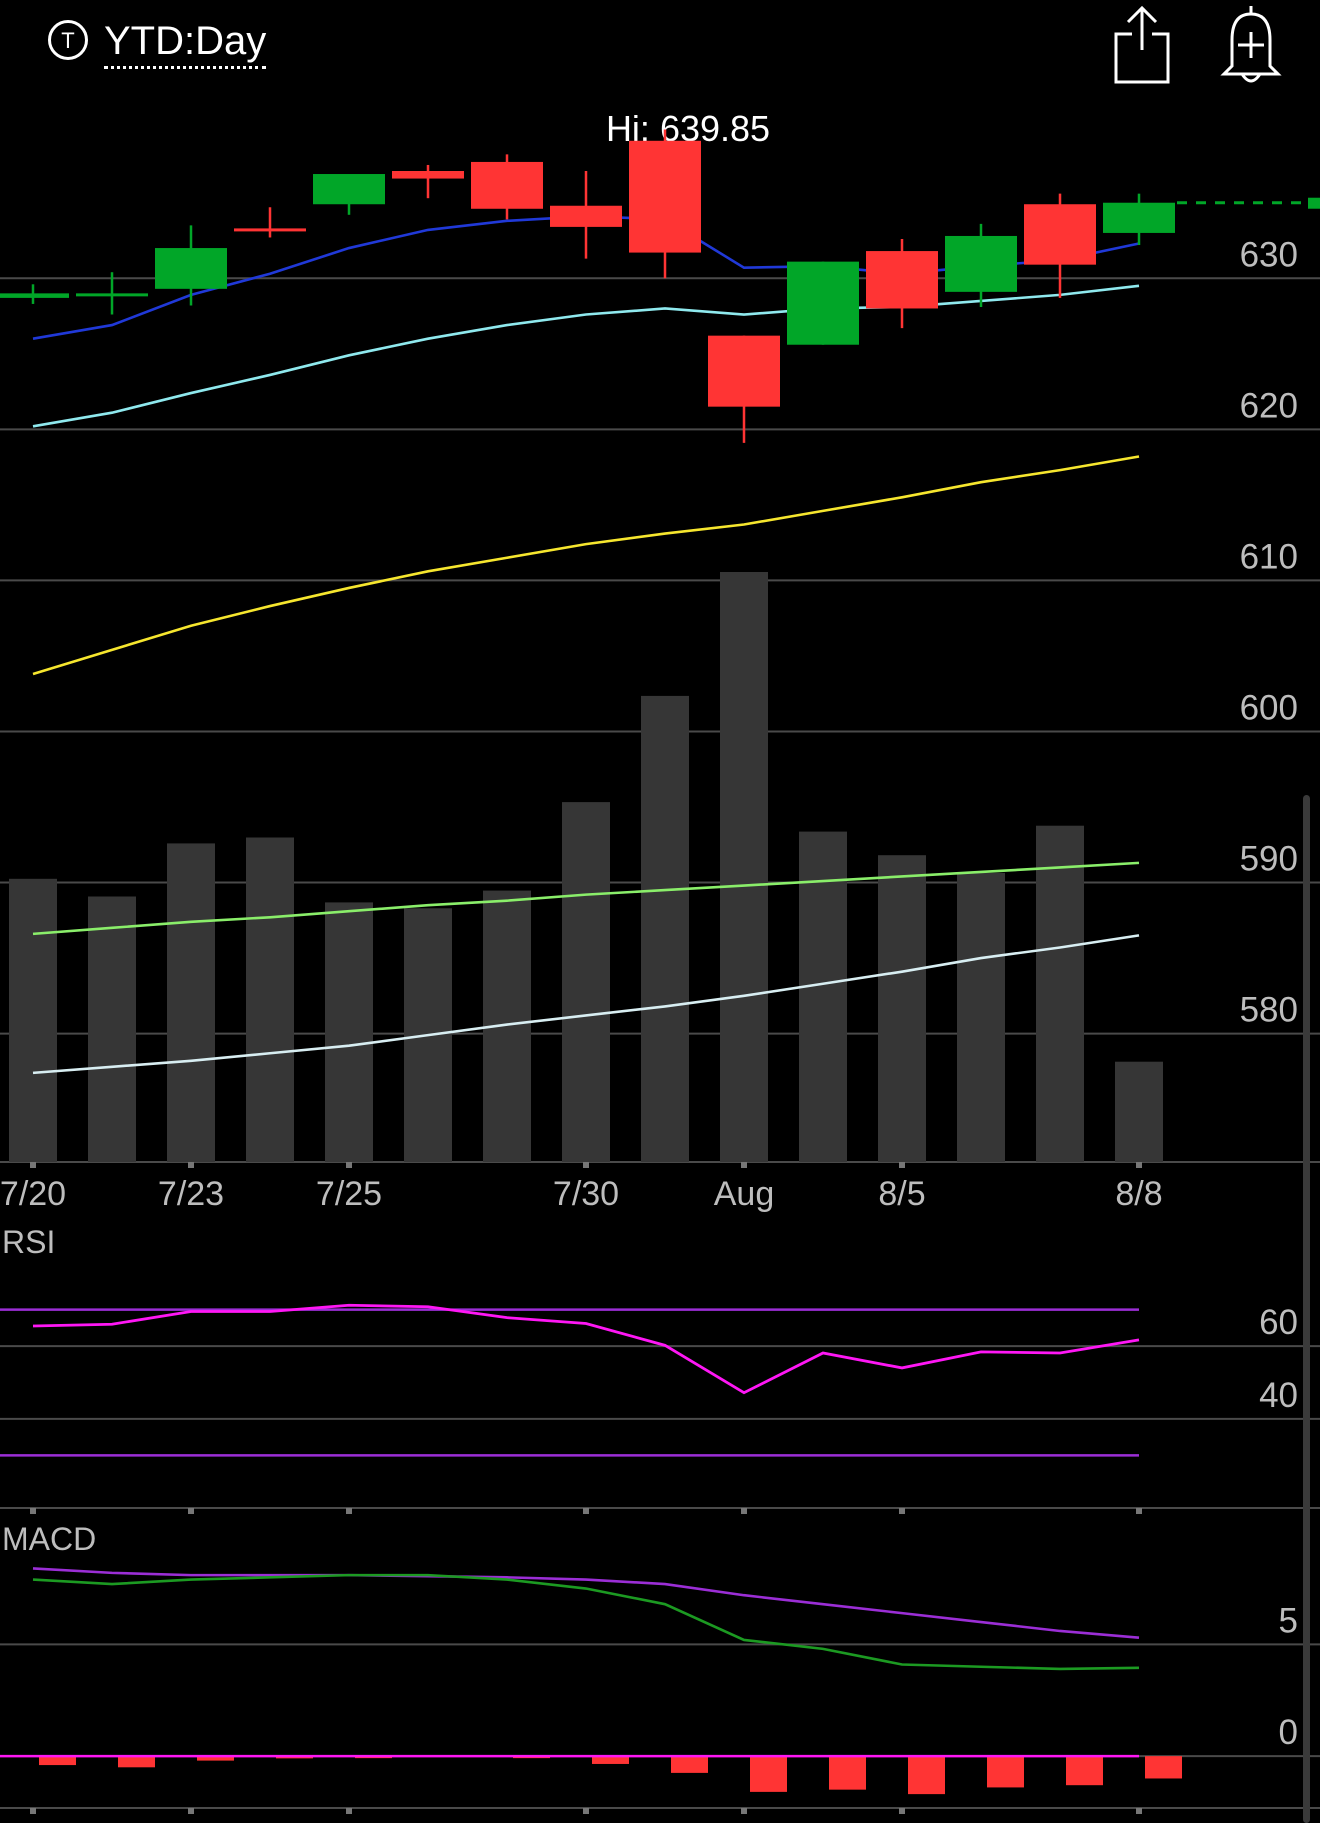 Image resolution: width=1320 pixels, height=1823 pixels. Describe the element at coordinates (191, 1194) in the screenshot. I see `x-axis-label: 7/23` at that location.